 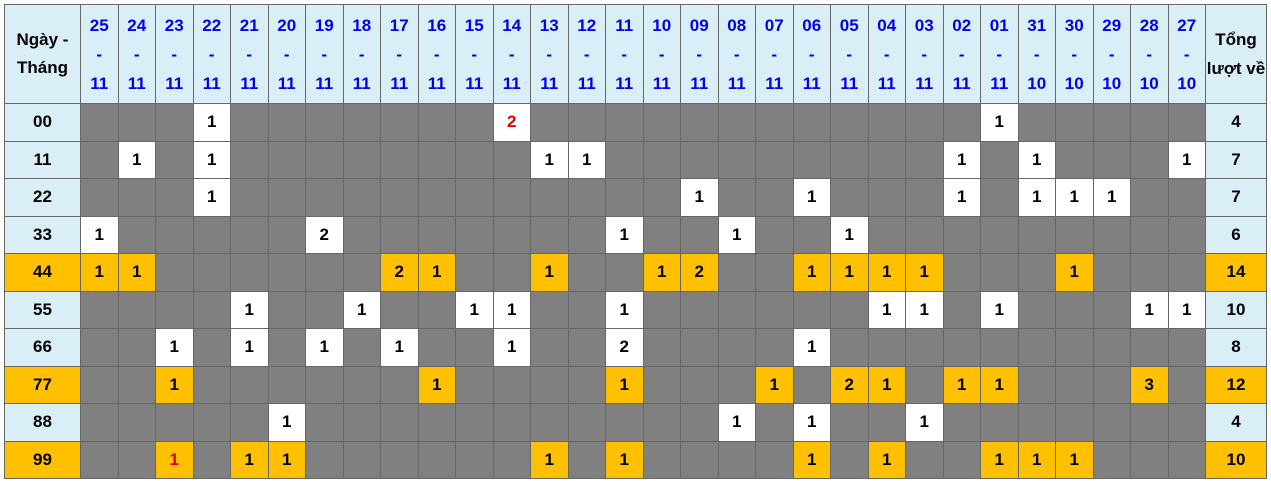 I want to click on row-number-label: 66, so click(x=42, y=347).